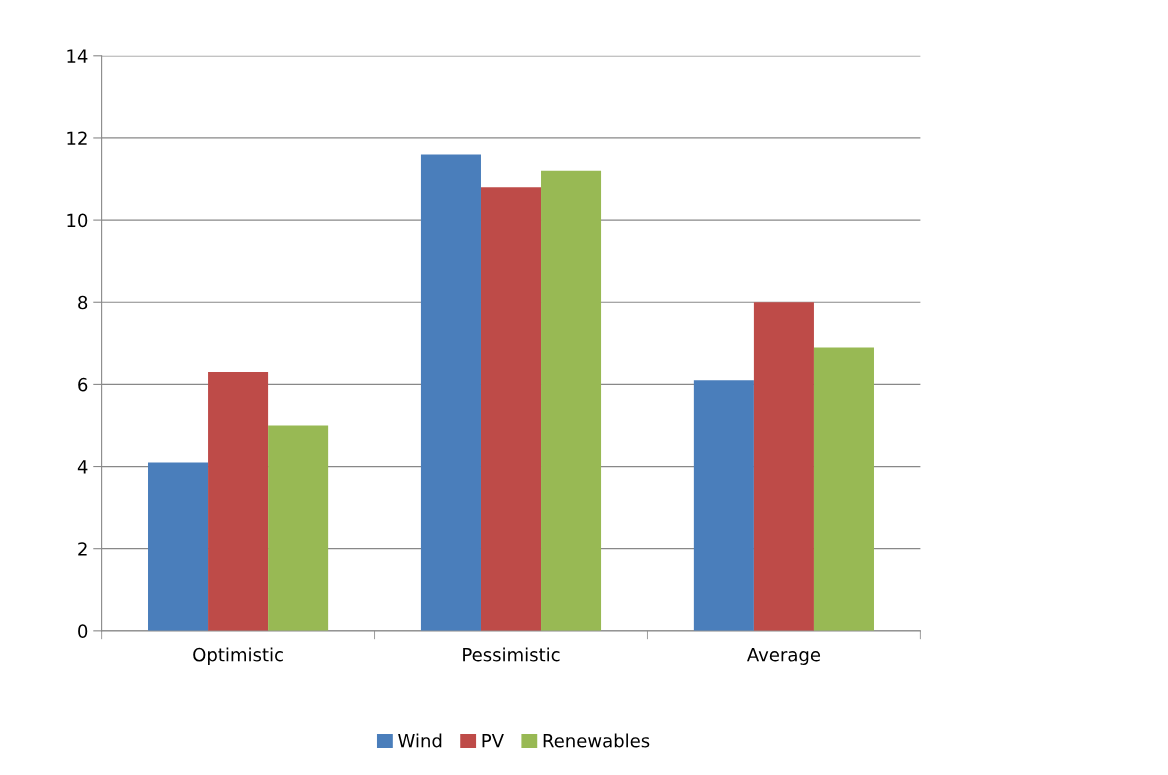 This screenshot has height=775, width=1168. What do you see at coordinates (82, 467) in the screenshot?
I see `y-tick-label: 4` at bounding box center [82, 467].